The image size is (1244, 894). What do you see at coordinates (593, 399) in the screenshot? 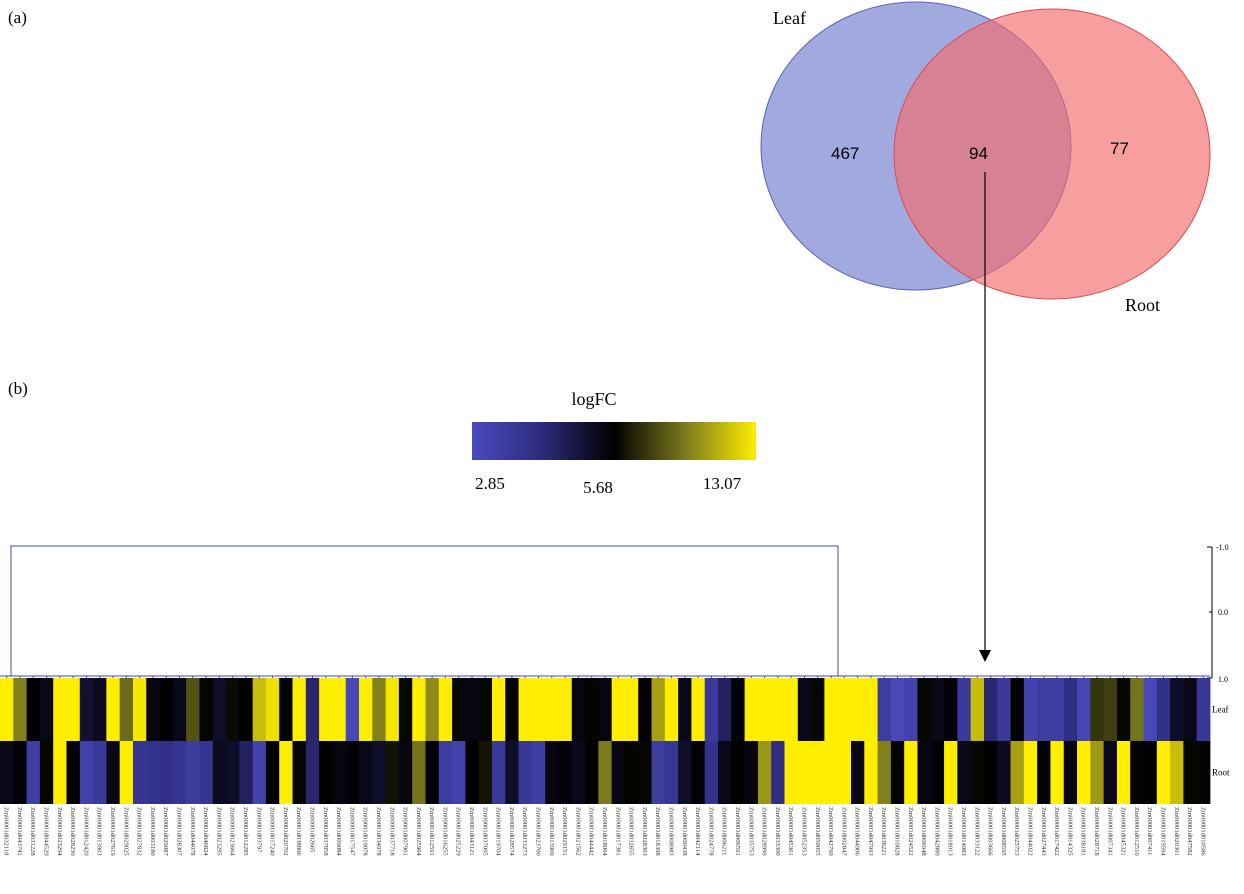
I see `legend-title: logFC` at bounding box center [593, 399].